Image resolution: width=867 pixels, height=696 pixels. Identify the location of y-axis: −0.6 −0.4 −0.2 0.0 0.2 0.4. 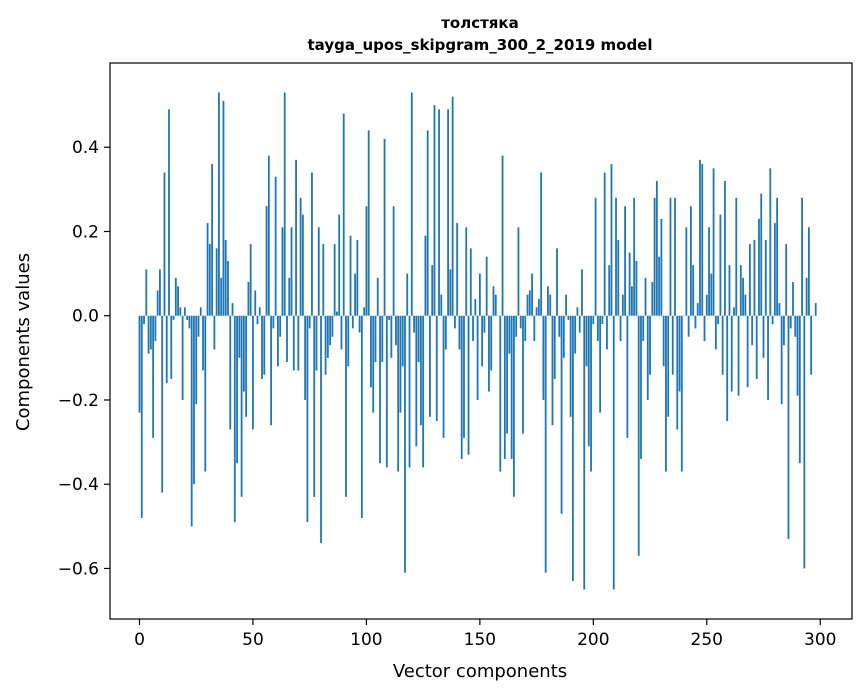
(84, 358).